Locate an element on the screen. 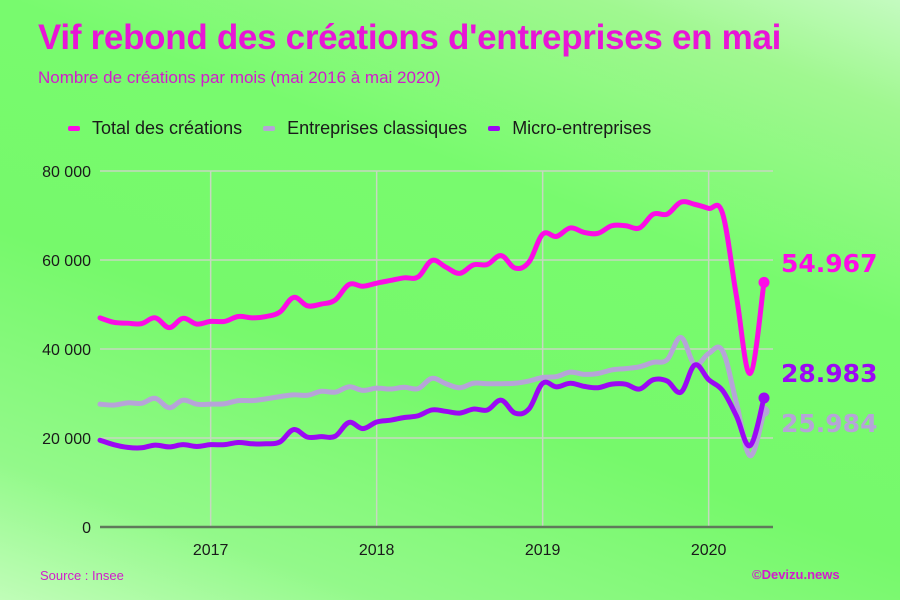 This screenshot has height=600, width=900. legend-item-classiques: Entreprises classiques is located at coordinates (365, 128).